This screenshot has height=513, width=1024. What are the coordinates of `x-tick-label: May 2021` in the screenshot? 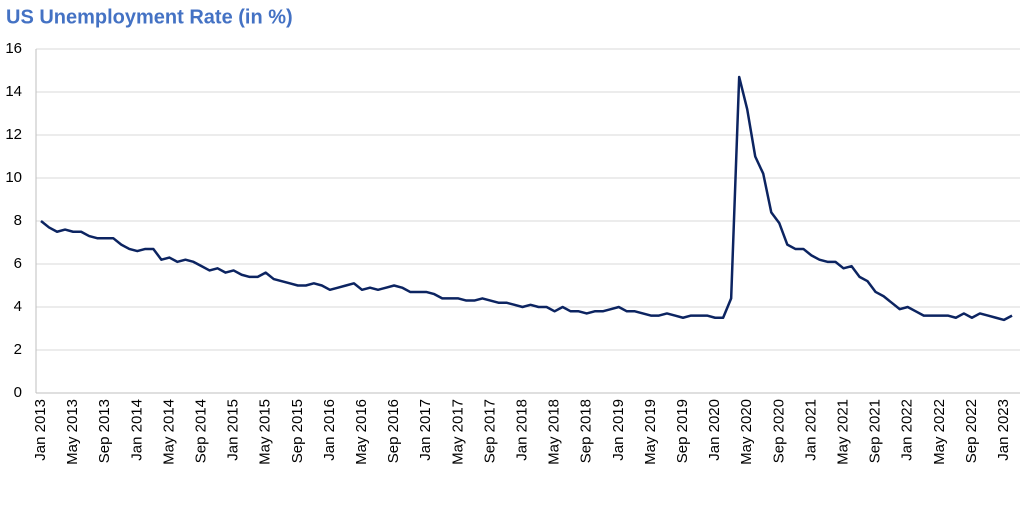 It's located at (842, 432).